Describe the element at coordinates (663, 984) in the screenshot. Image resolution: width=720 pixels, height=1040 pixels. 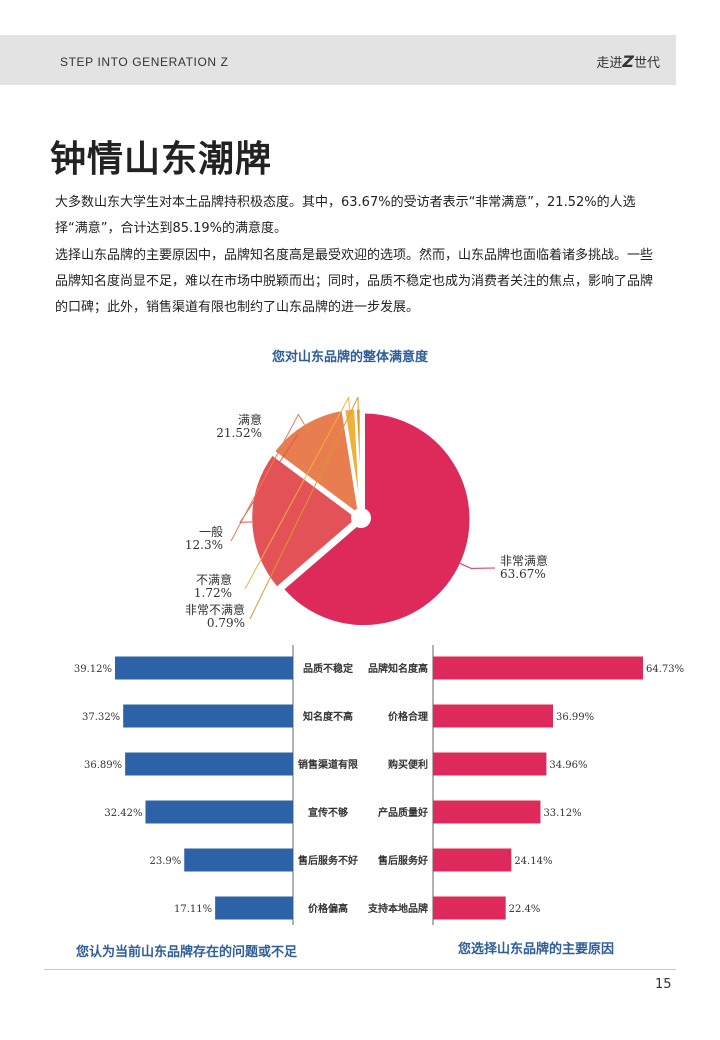
I see `page-number: 15` at that location.